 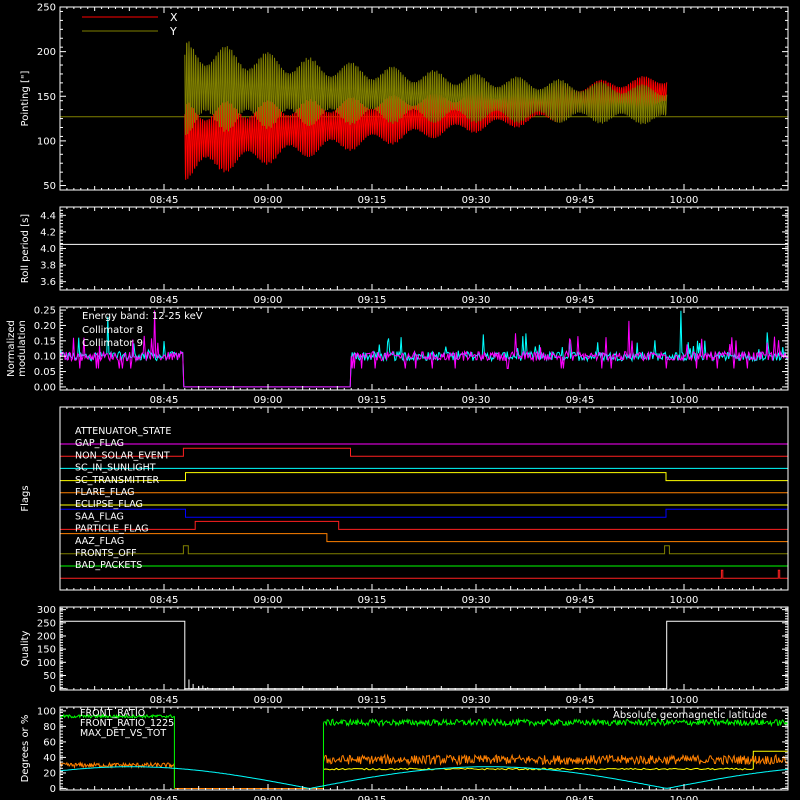 What do you see at coordinates (25, 98) in the screenshot?
I see `pointing-ylabel: Pointing ["]` at bounding box center [25, 98].